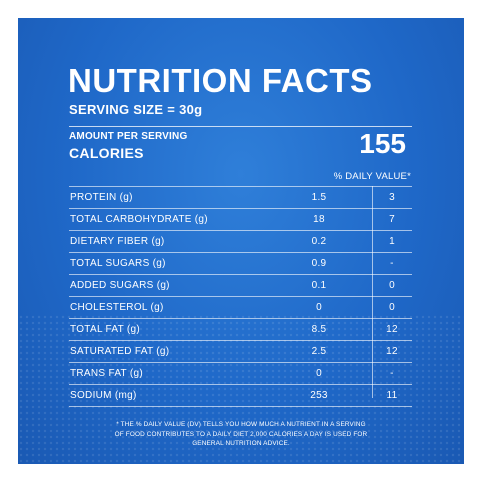  I want to click on daily-value-header: % DAILY VALUE*, so click(372, 176).